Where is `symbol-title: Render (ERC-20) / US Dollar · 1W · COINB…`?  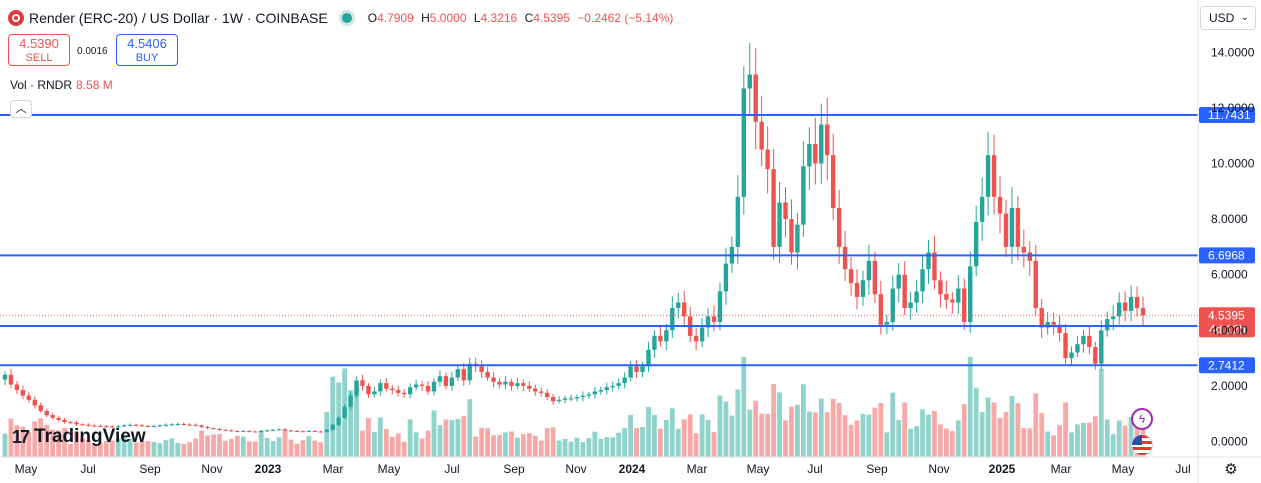
symbol-title: Render (ERC-20) / US Dollar · 1W · COINB… is located at coordinates (178, 18).